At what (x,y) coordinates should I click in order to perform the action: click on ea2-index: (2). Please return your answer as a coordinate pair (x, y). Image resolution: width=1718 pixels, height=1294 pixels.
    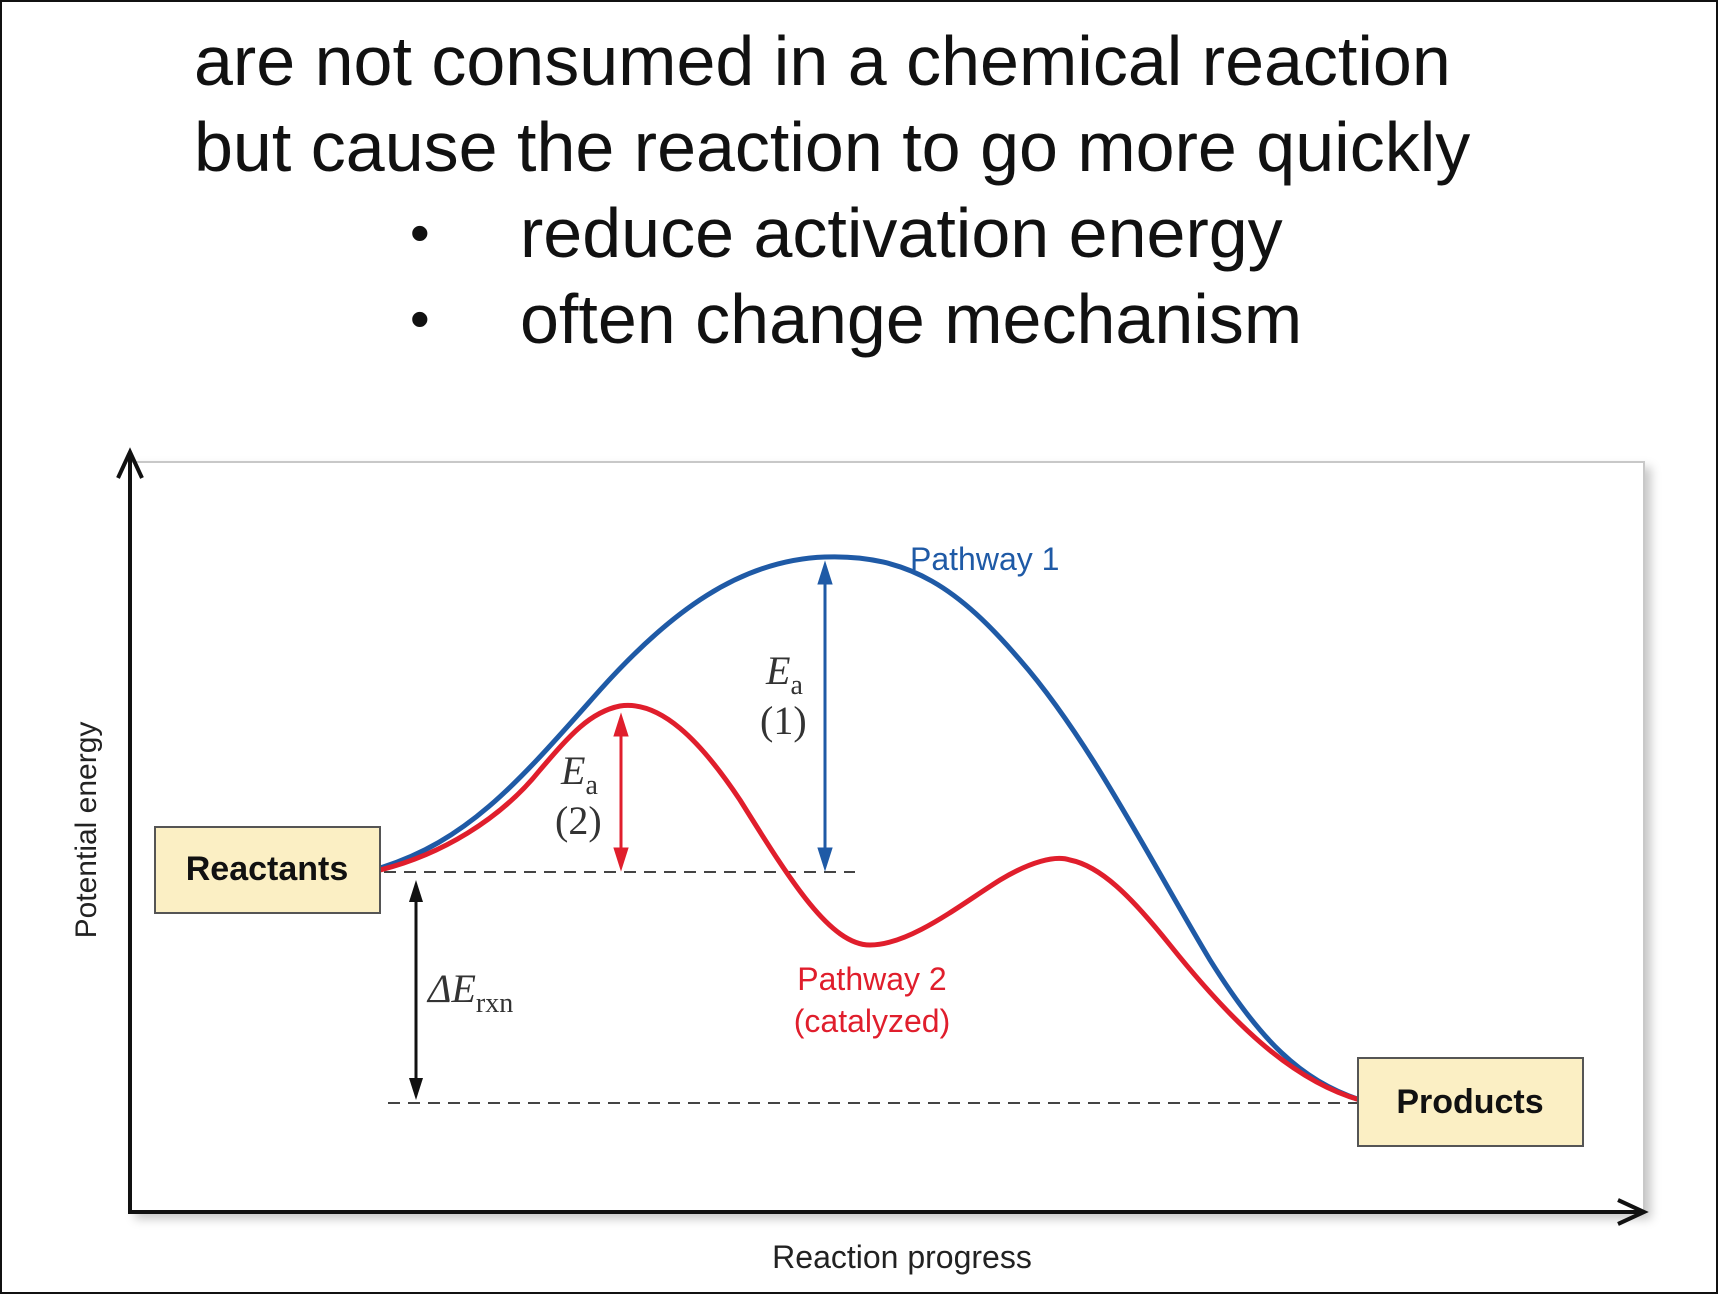
    Looking at the image, I should click on (578, 820).